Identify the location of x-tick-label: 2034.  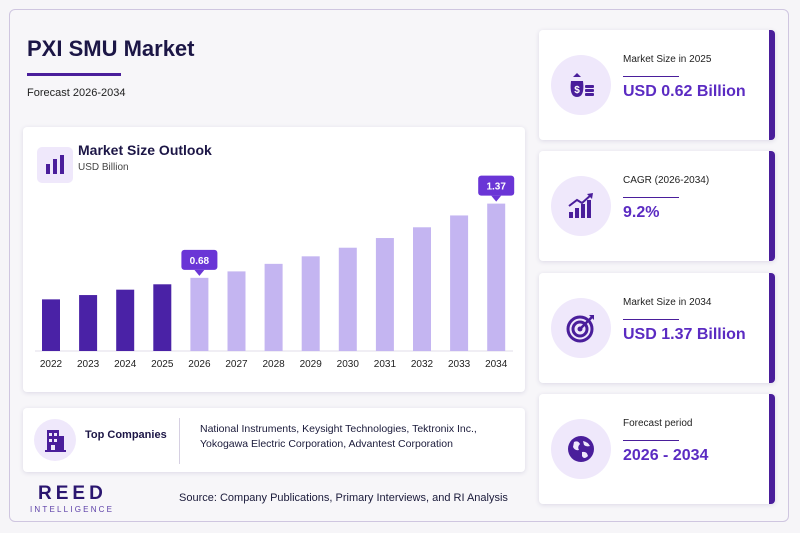
(496, 364).